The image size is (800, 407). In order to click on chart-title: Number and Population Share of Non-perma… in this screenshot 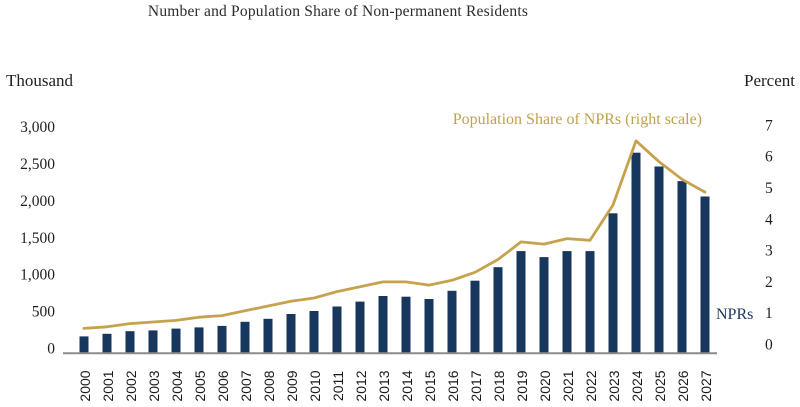, I will do `click(338, 11)`.